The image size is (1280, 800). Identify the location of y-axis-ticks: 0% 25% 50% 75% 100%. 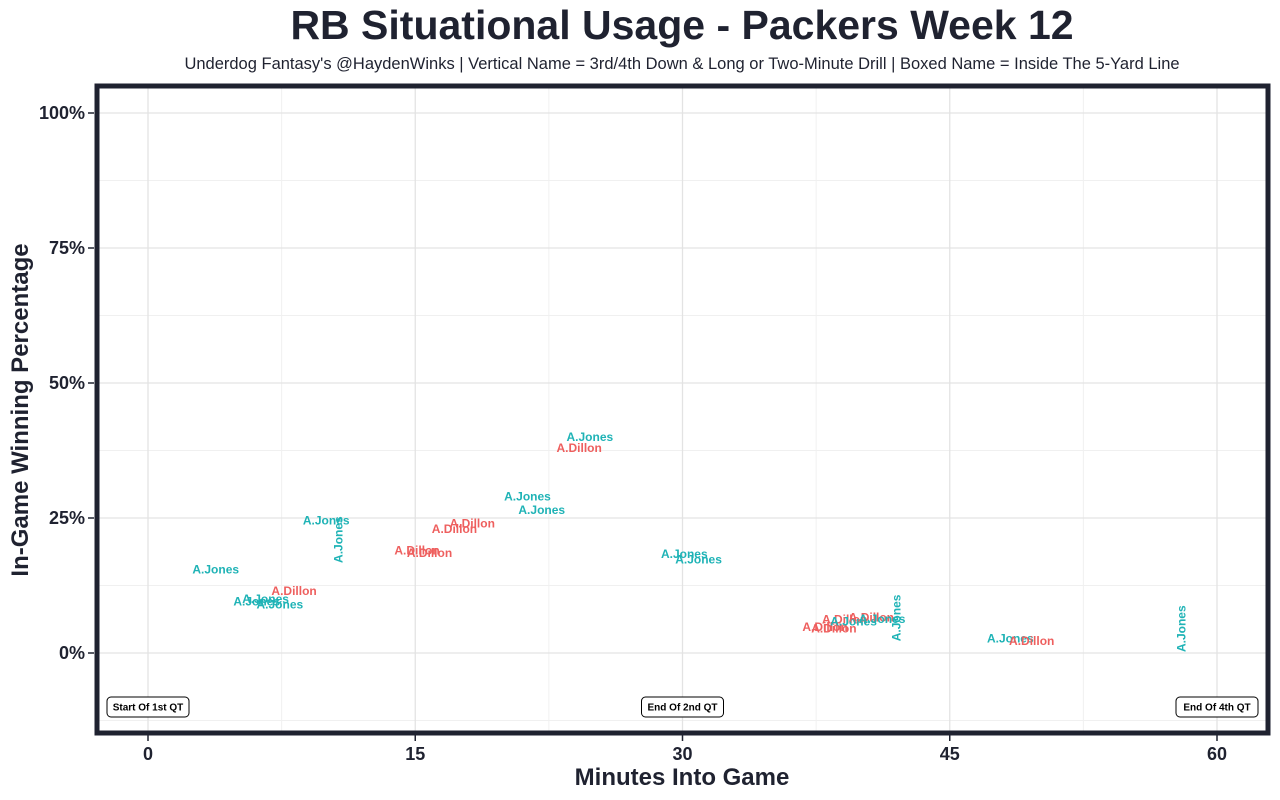
(66, 383).